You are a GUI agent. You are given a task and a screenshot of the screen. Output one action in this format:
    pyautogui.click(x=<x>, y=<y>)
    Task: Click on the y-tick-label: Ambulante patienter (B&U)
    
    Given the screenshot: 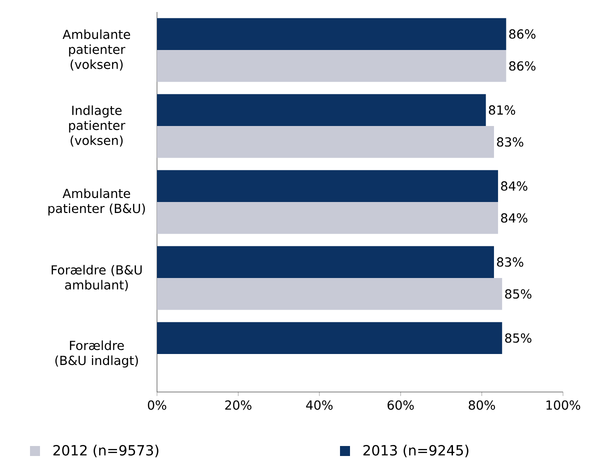 What is the action you would take?
    pyautogui.click(x=96, y=202)
    